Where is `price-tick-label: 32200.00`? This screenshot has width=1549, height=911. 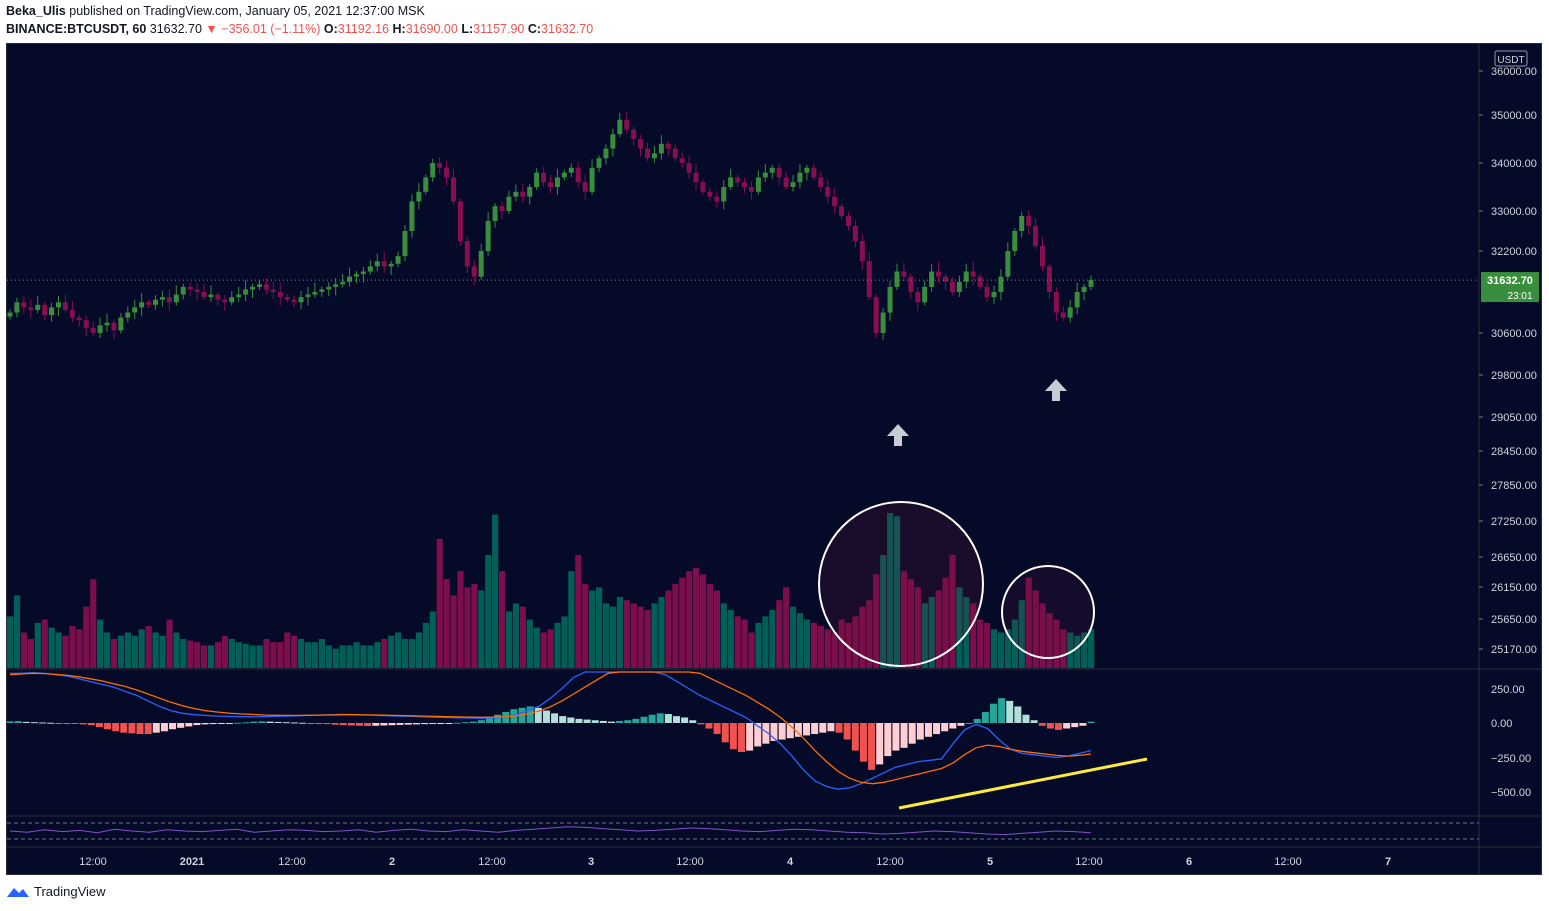
price-tick-label: 32200.00 is located at coordinates (1514, 252).